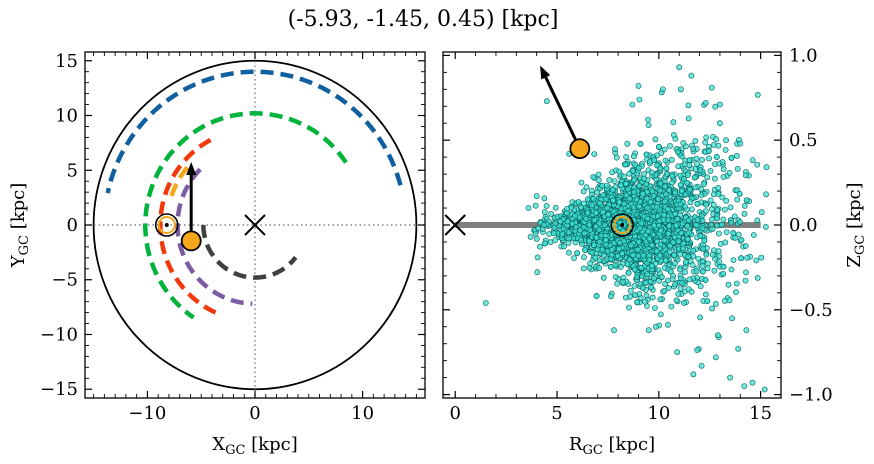  I want to click on left-ytick-label: 0, so click(72, 225).